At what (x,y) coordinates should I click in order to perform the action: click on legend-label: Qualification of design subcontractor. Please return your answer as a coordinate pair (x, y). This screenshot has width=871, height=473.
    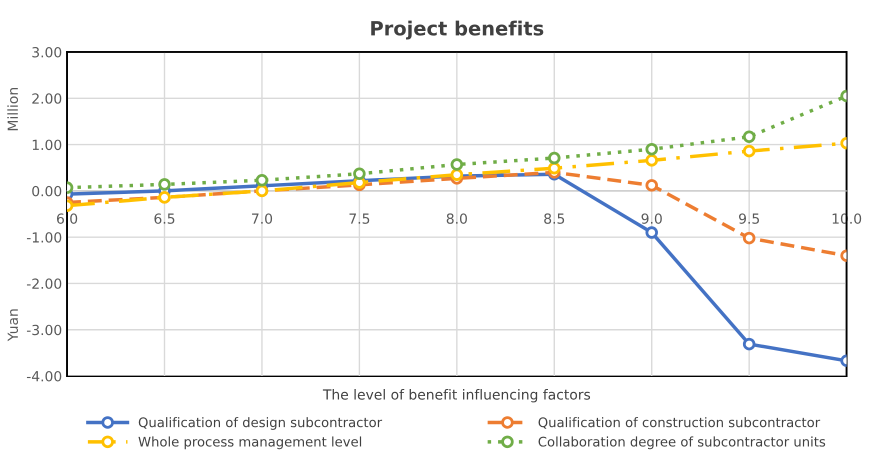
    Looking at the image, I should click on (260, 423).